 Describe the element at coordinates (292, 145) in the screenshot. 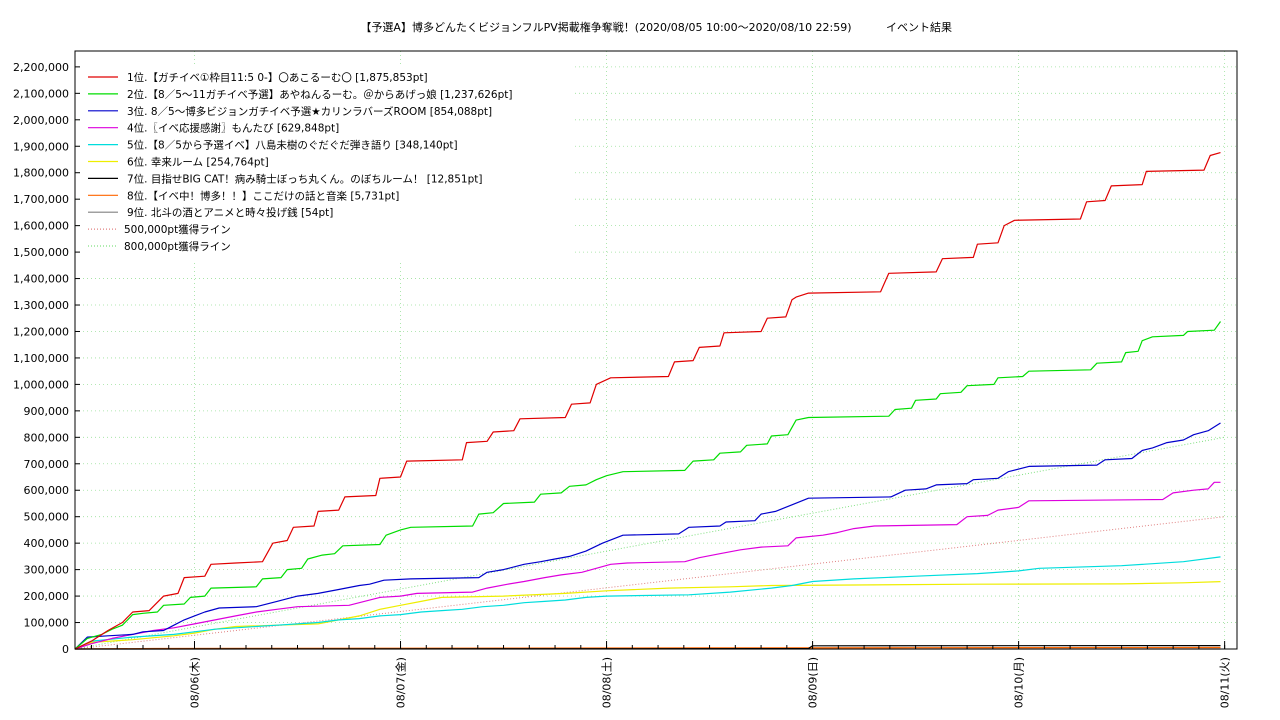

I see `legend-label: 5位.【8／5から予選イベ】八島未樹のぐだぐだ弾き語り [348,140pt]` at that location.